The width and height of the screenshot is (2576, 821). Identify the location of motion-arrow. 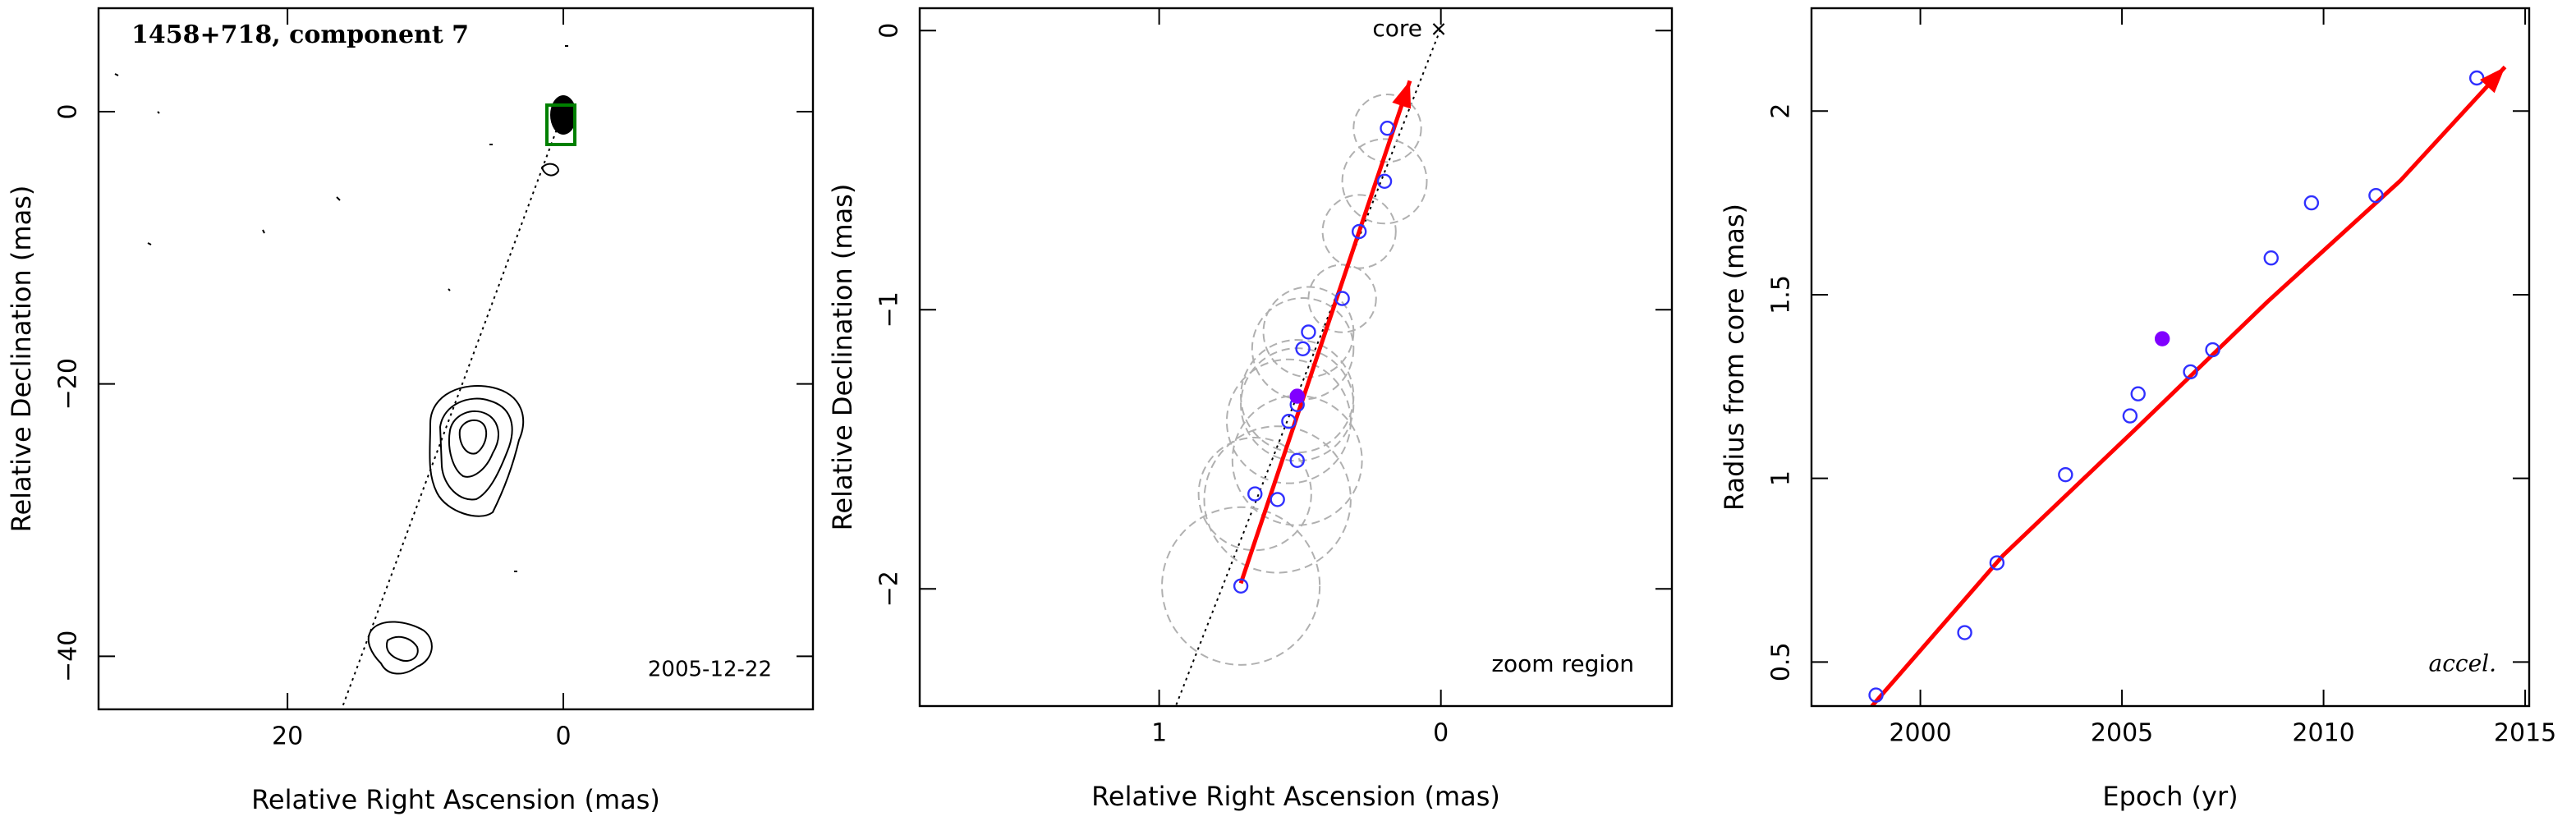
(1325, 332).